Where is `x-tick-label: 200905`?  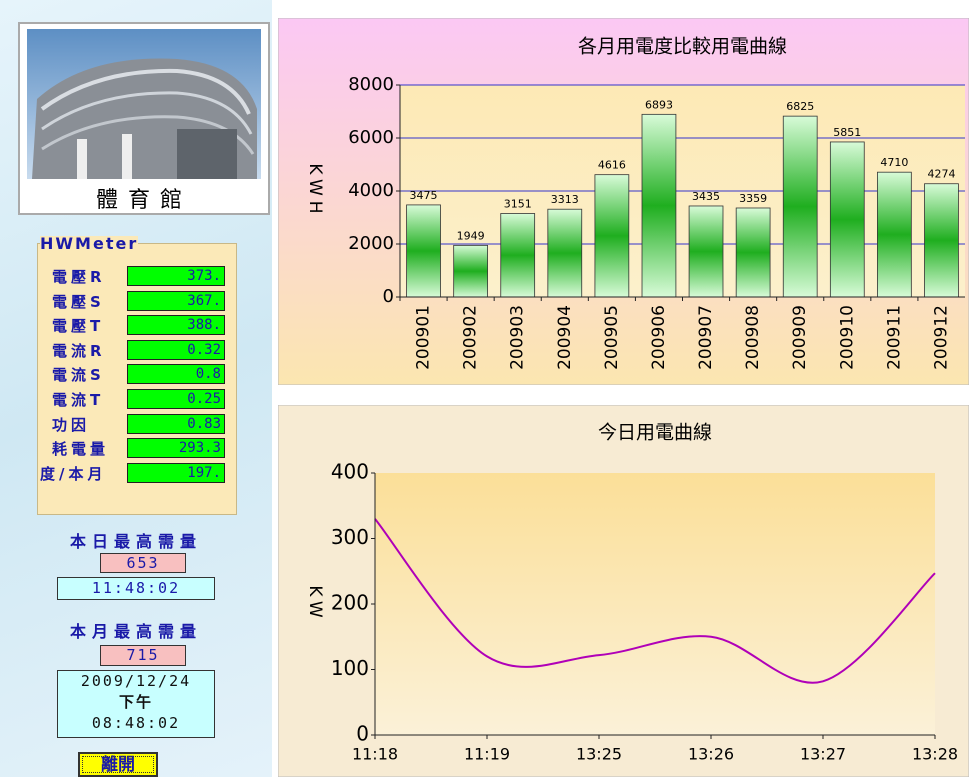 x-tick-label: 200905 is located at coordinates (612, 337).